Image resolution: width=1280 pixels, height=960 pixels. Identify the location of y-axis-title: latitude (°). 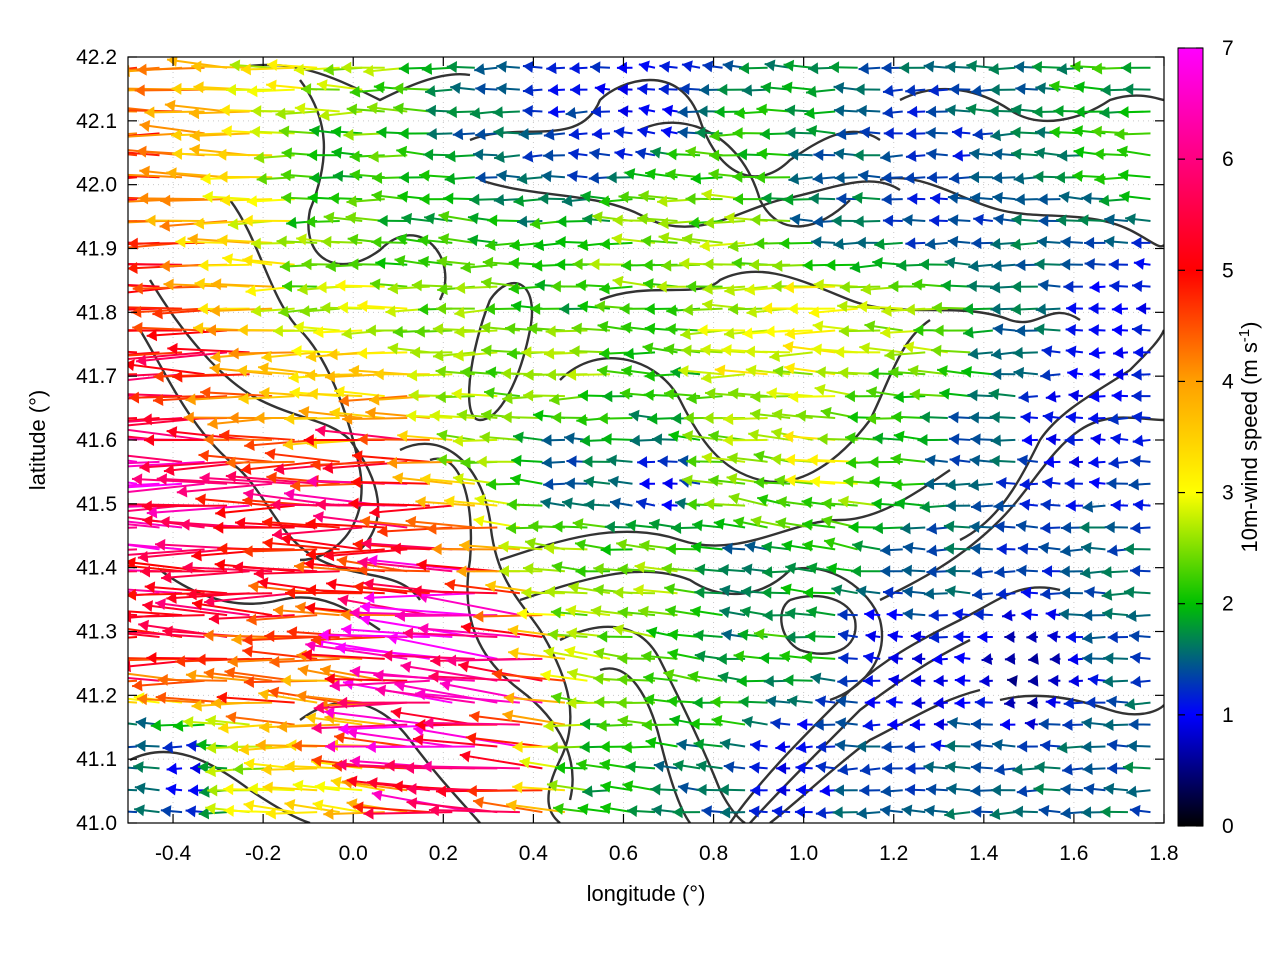
(37, 440).